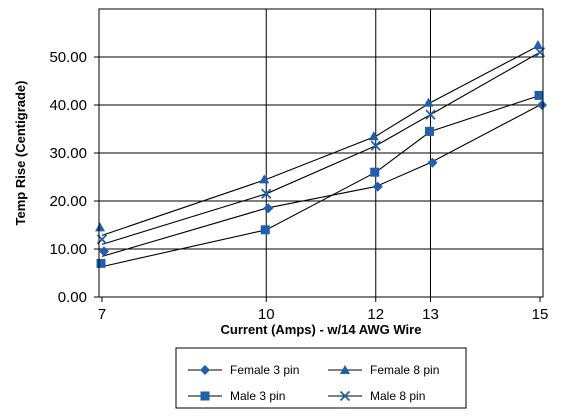 This screenshot has height=420, width=562. What do you see at coordinates (68, 105) in the screenshot?
I see `y-tick-label: 40.00` at bounding box center [68, 105].